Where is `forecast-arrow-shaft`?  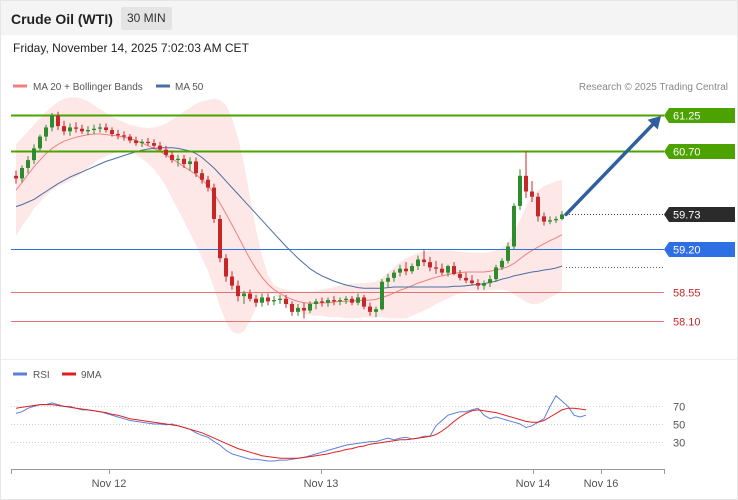 forecast-arrow-shaft is located at coordinates (609, 169).